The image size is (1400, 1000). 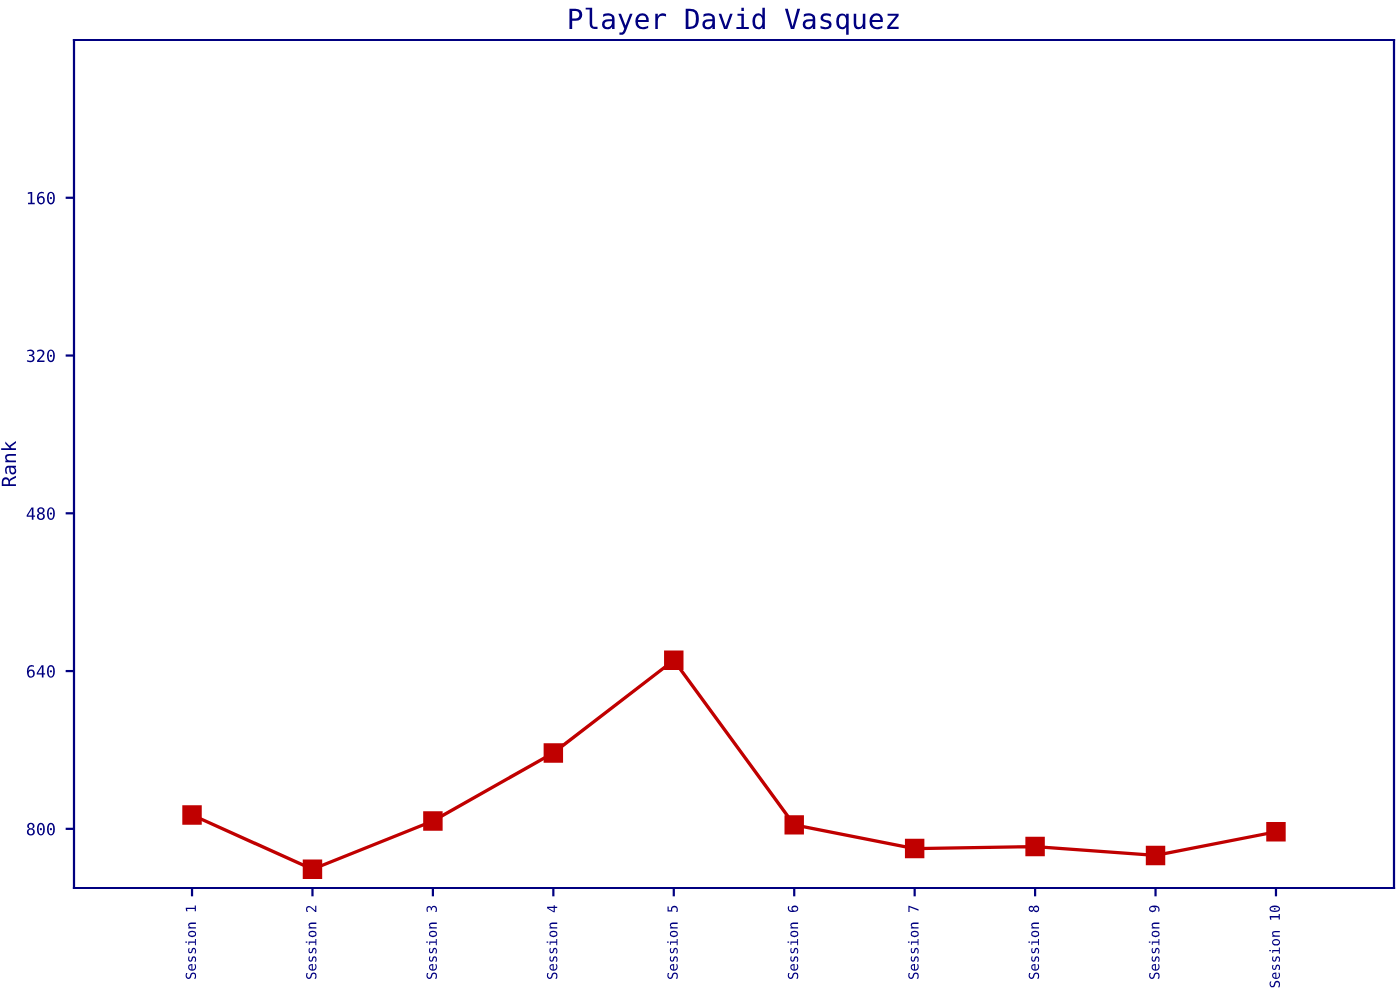 What do you see at coordinates (40, 671) in the screenshot?
I see `y-tick-label: 640` at bounding box center [40, 671].